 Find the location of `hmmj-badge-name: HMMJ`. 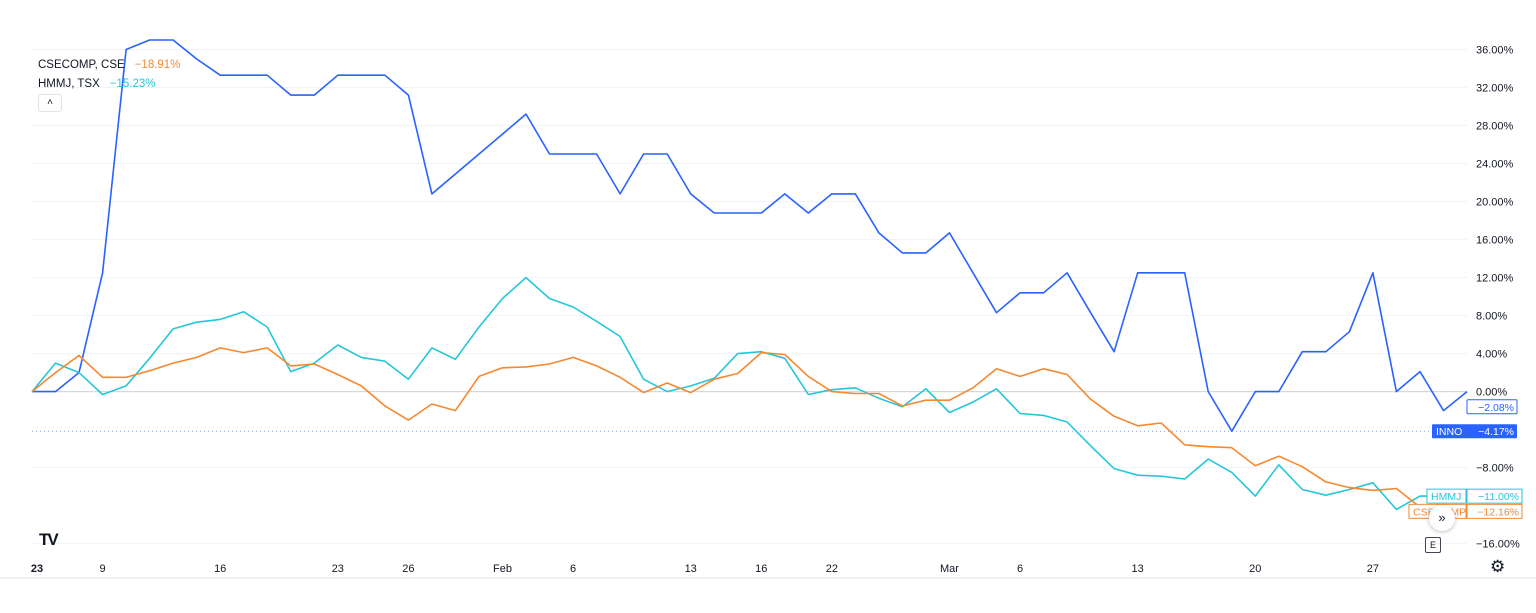

hmmj-badge-name: HMMJ is located at coordinates (1446, 497).